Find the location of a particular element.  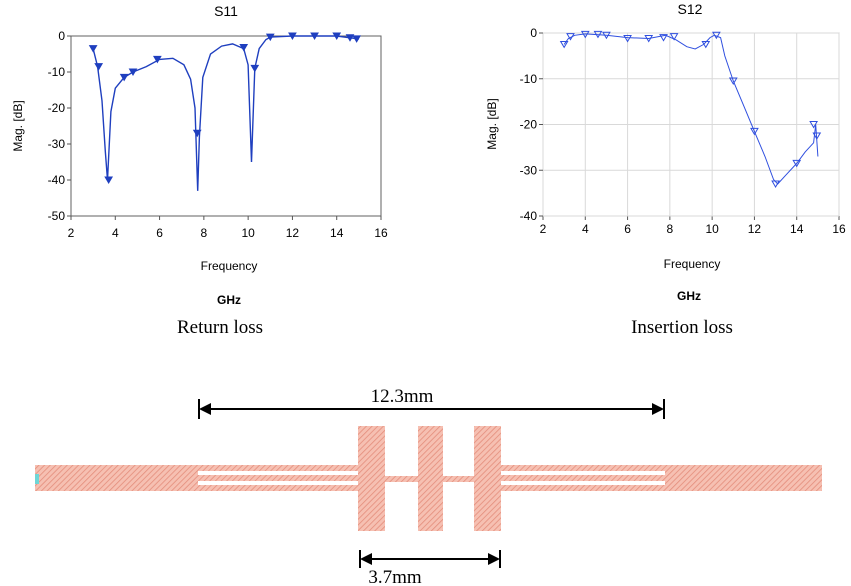

gridlines is located at coordinates (224, 127).